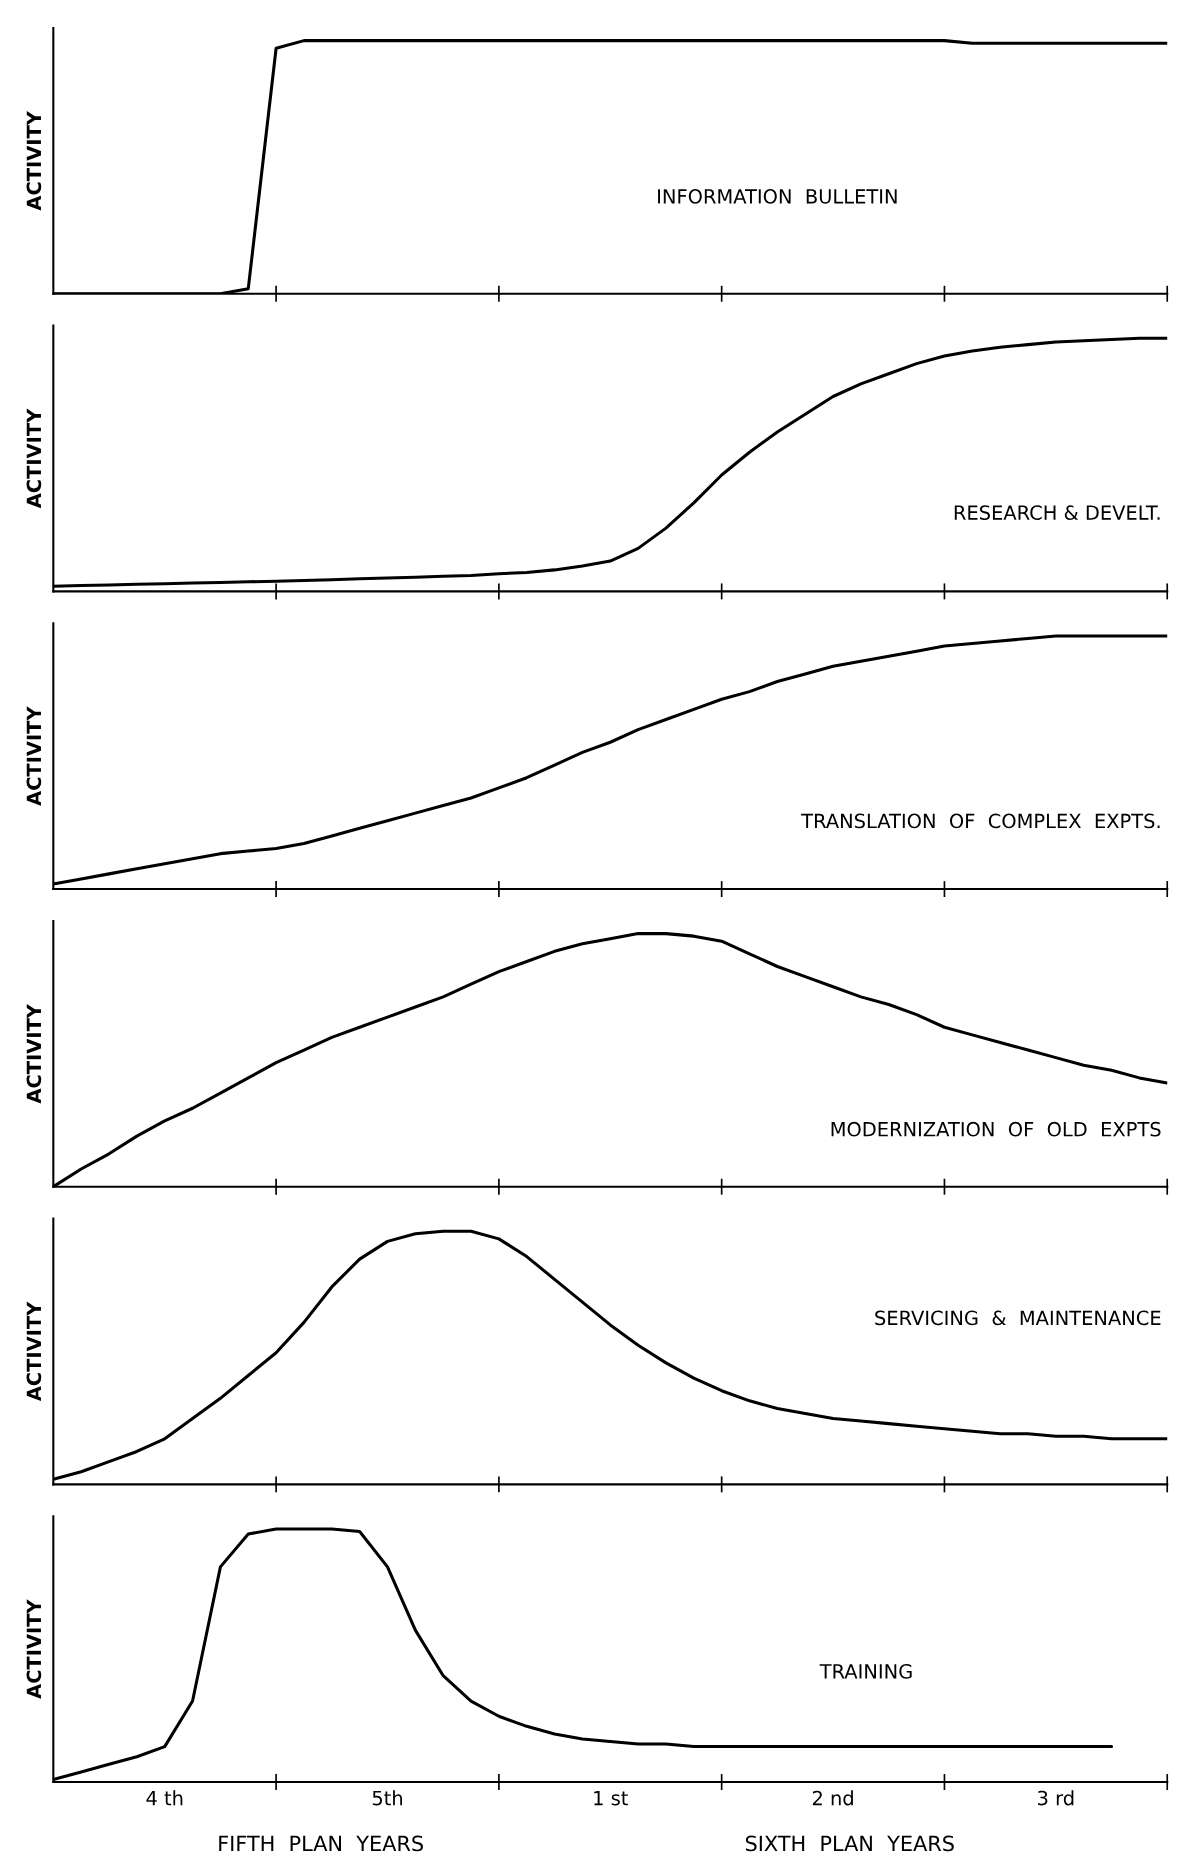 The width and height of the screenshot is (1185, 1866). Describe the element at coordinates (777, 196) in the screenshot. I see `text: INFORMATION BULLETIN` at that location.